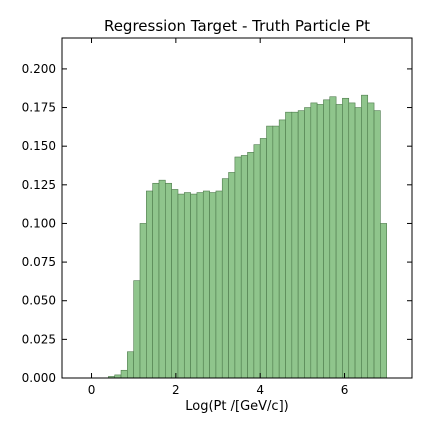 The width and height of the screenshot is (432, 432). Describe the element at coordinates (92, 390) in the screenshot. I see `x-tick-label: 0` at that location.